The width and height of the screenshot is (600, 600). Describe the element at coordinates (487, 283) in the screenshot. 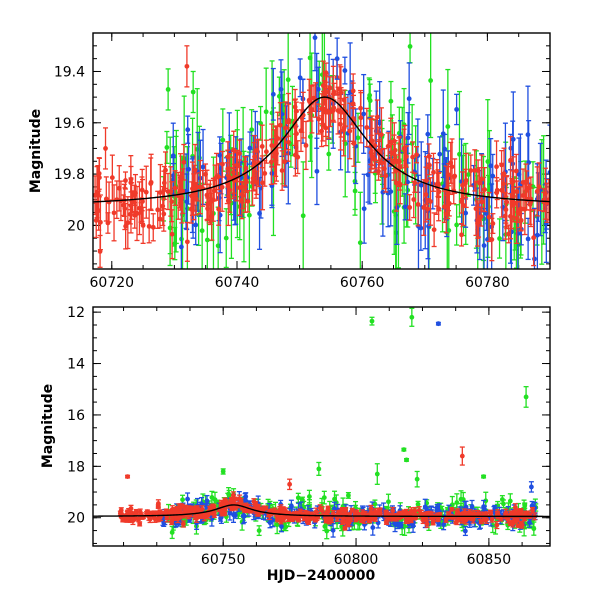

I see `x-tick-label: 60780` at that location.